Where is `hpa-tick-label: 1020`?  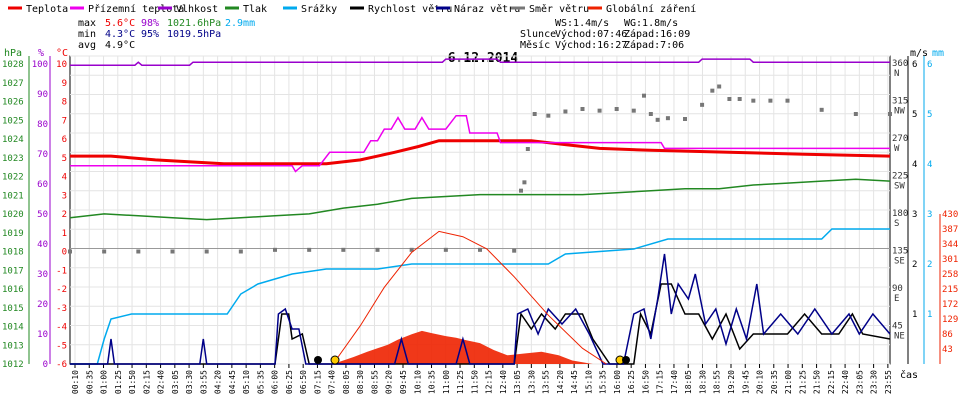
hpa-tick-label: 1020 is located at coordinates (13, 215).